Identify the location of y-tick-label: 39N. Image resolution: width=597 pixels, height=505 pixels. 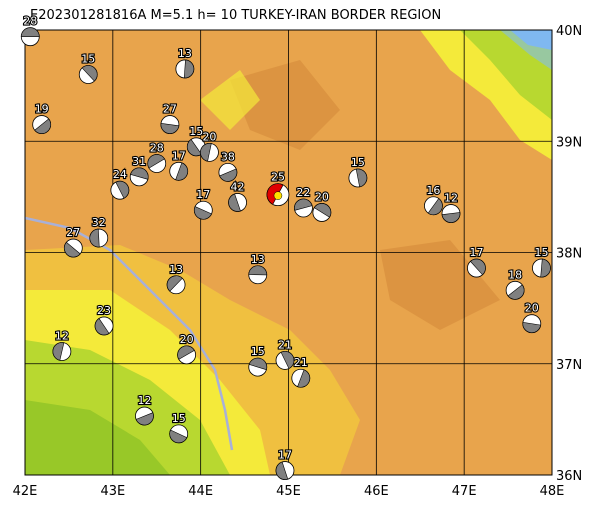
(569, 142).